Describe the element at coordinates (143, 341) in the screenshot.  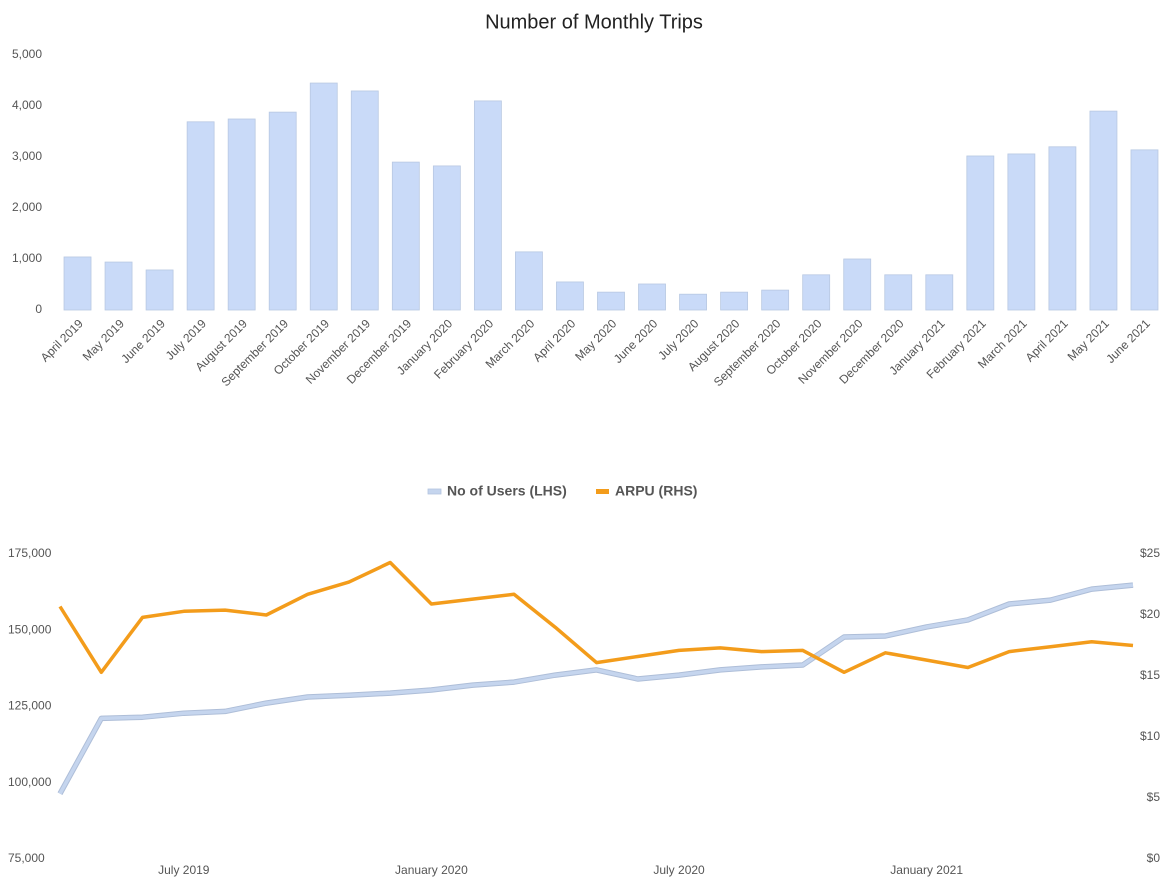
I see `x-tick-label: June 2019` at that location.